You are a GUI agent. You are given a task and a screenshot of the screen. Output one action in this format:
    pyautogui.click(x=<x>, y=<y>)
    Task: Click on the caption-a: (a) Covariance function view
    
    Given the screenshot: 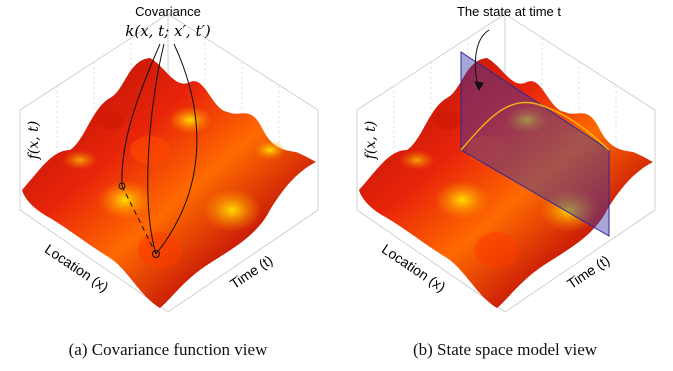 What is the action you would take?
    pyautogui.click(x=168, y=349)
    